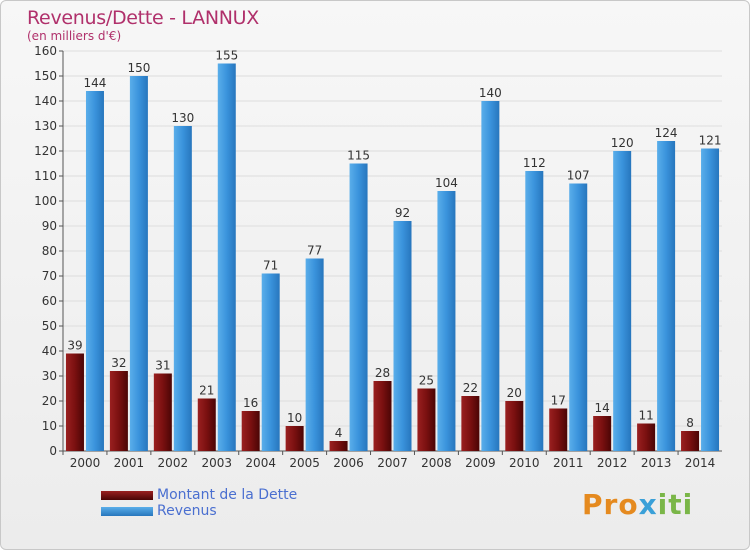  What do you see at coordinates (304, 463) in the screenshot?
I see `x-tick-label: 2005` at bounding box center [304, 463].